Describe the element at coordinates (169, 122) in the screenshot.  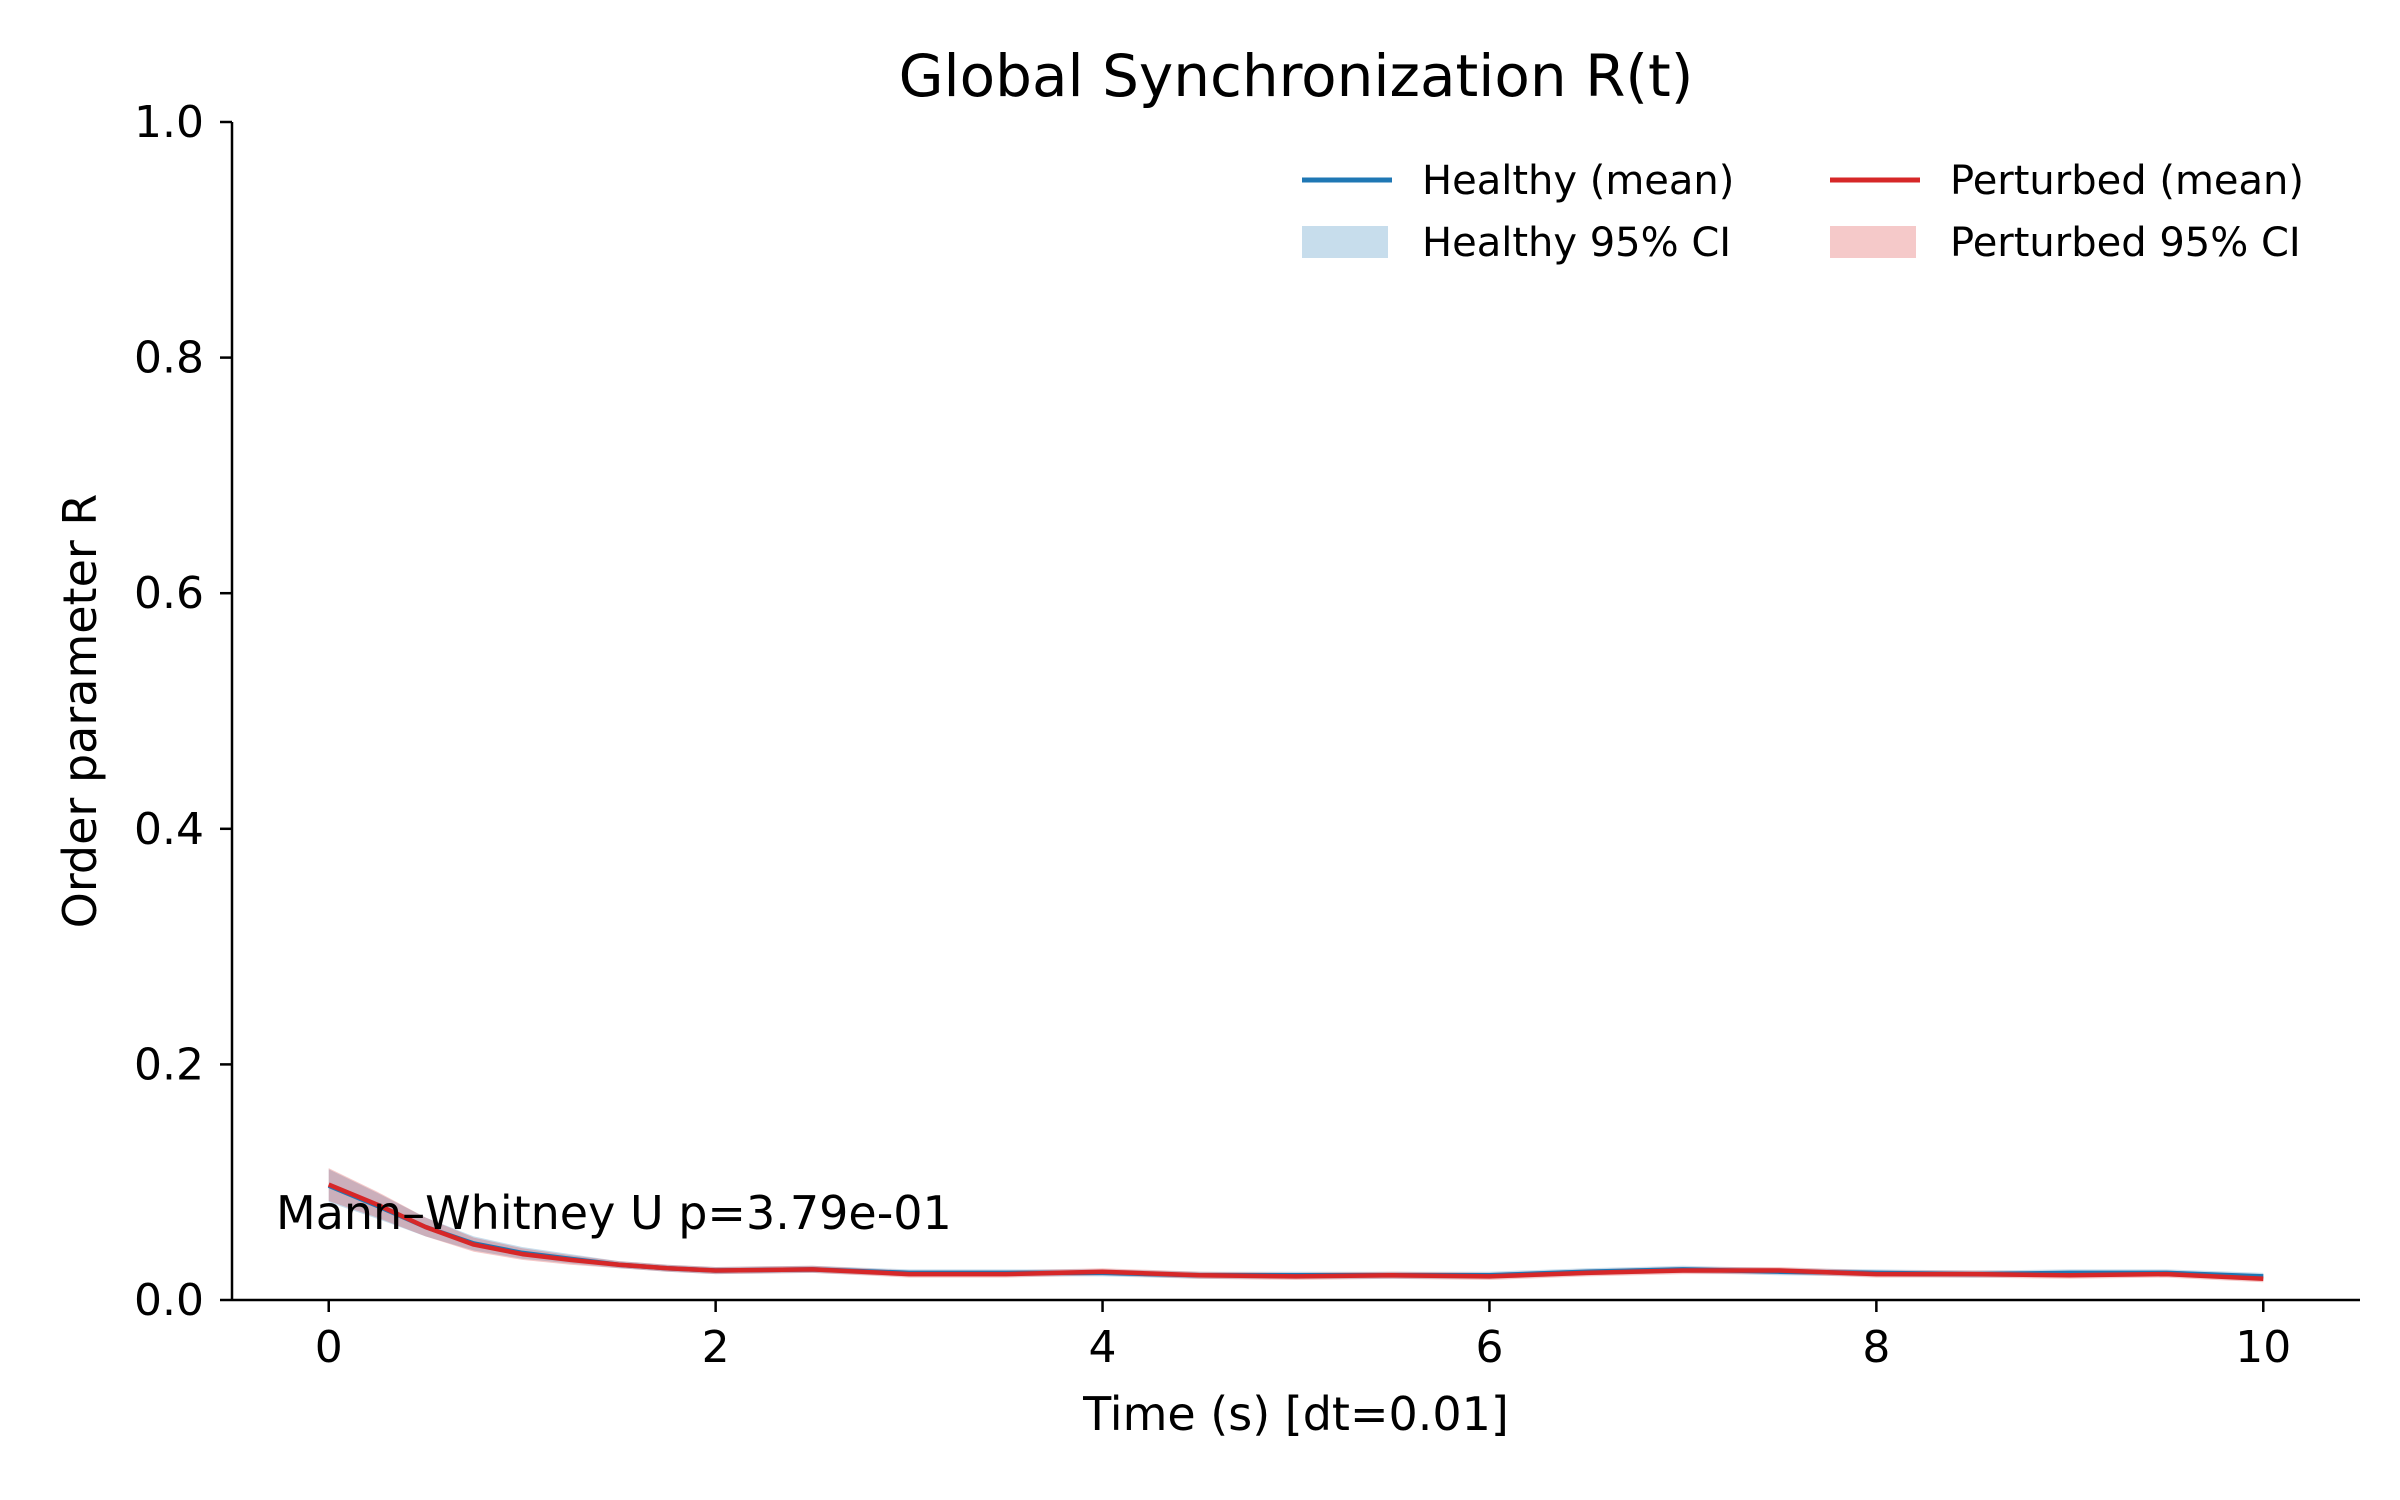
I see `y-tick-label: 1.0` at that location.